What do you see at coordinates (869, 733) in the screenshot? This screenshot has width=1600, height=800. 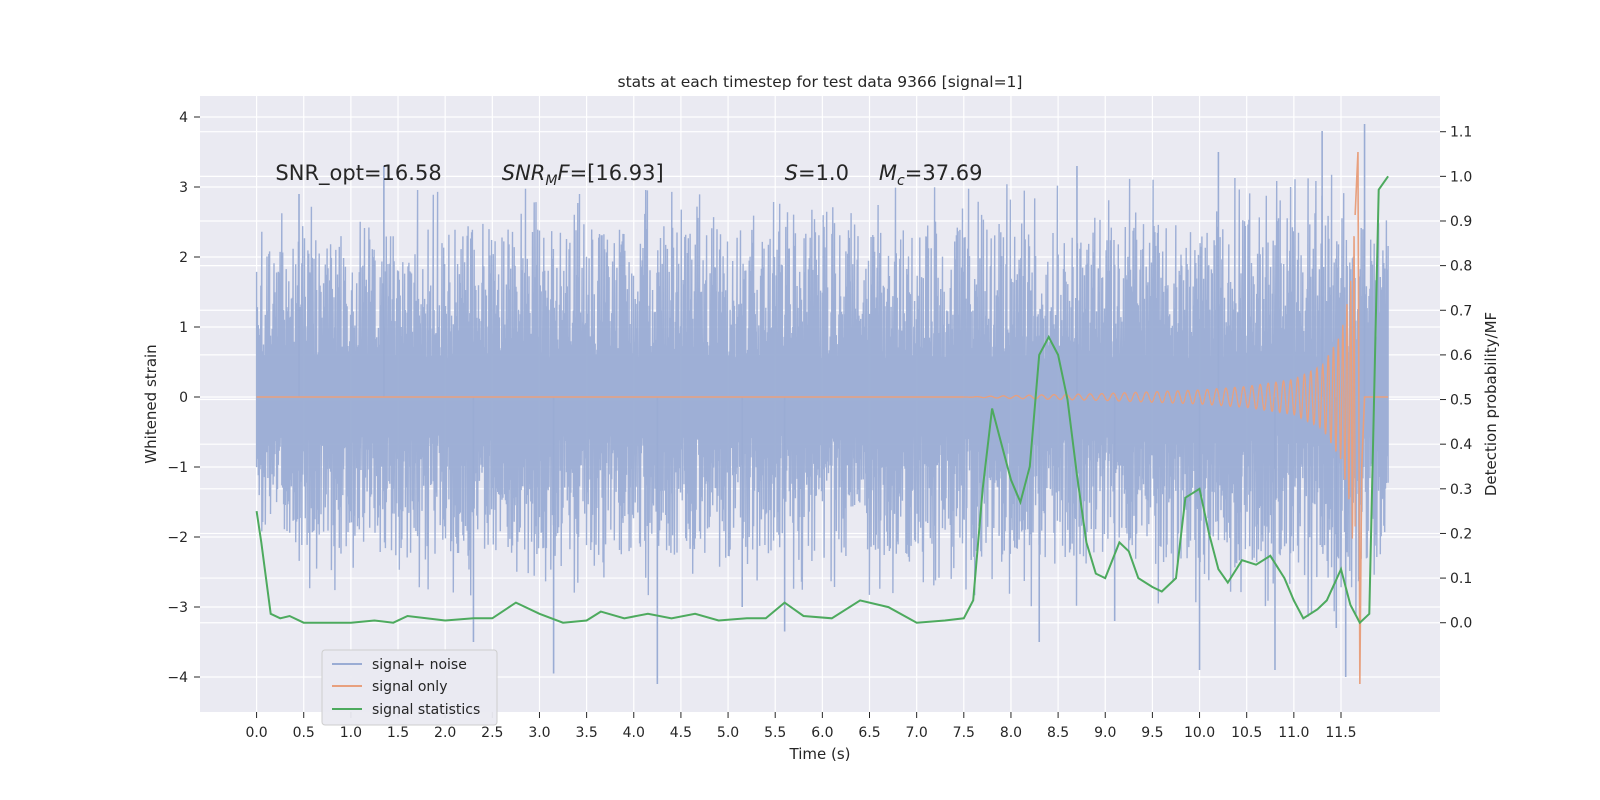 I see `x-tick-label: 6.5` at bounding box center [869, 733].